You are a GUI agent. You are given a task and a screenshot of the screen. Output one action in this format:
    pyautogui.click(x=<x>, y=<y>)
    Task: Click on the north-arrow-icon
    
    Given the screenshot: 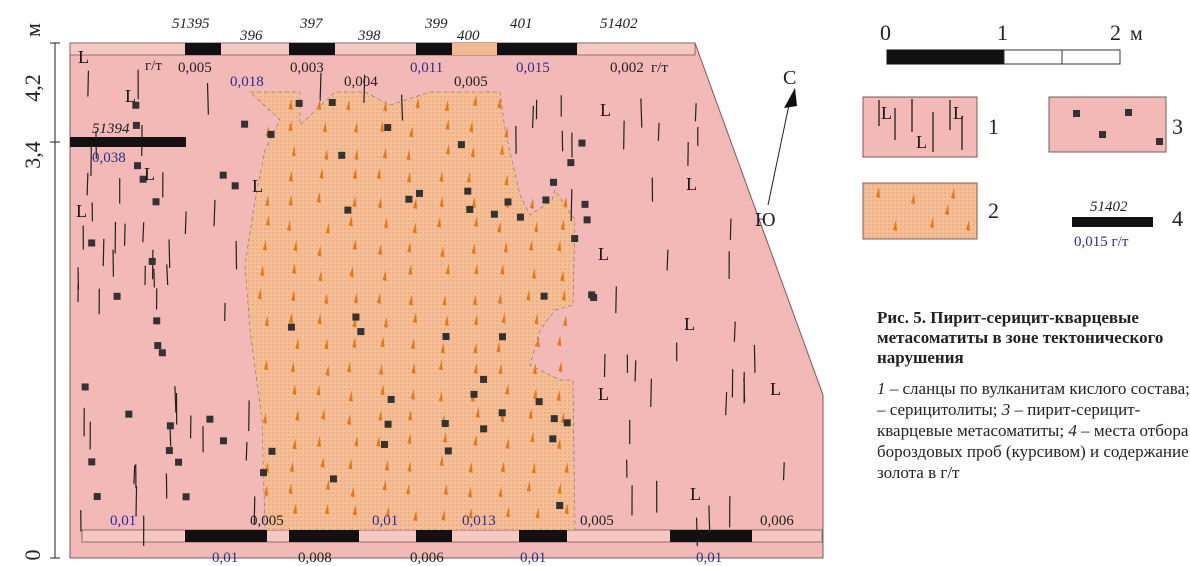 What is the action you would take?
    pyautogui.click(x=790, y=98)
    